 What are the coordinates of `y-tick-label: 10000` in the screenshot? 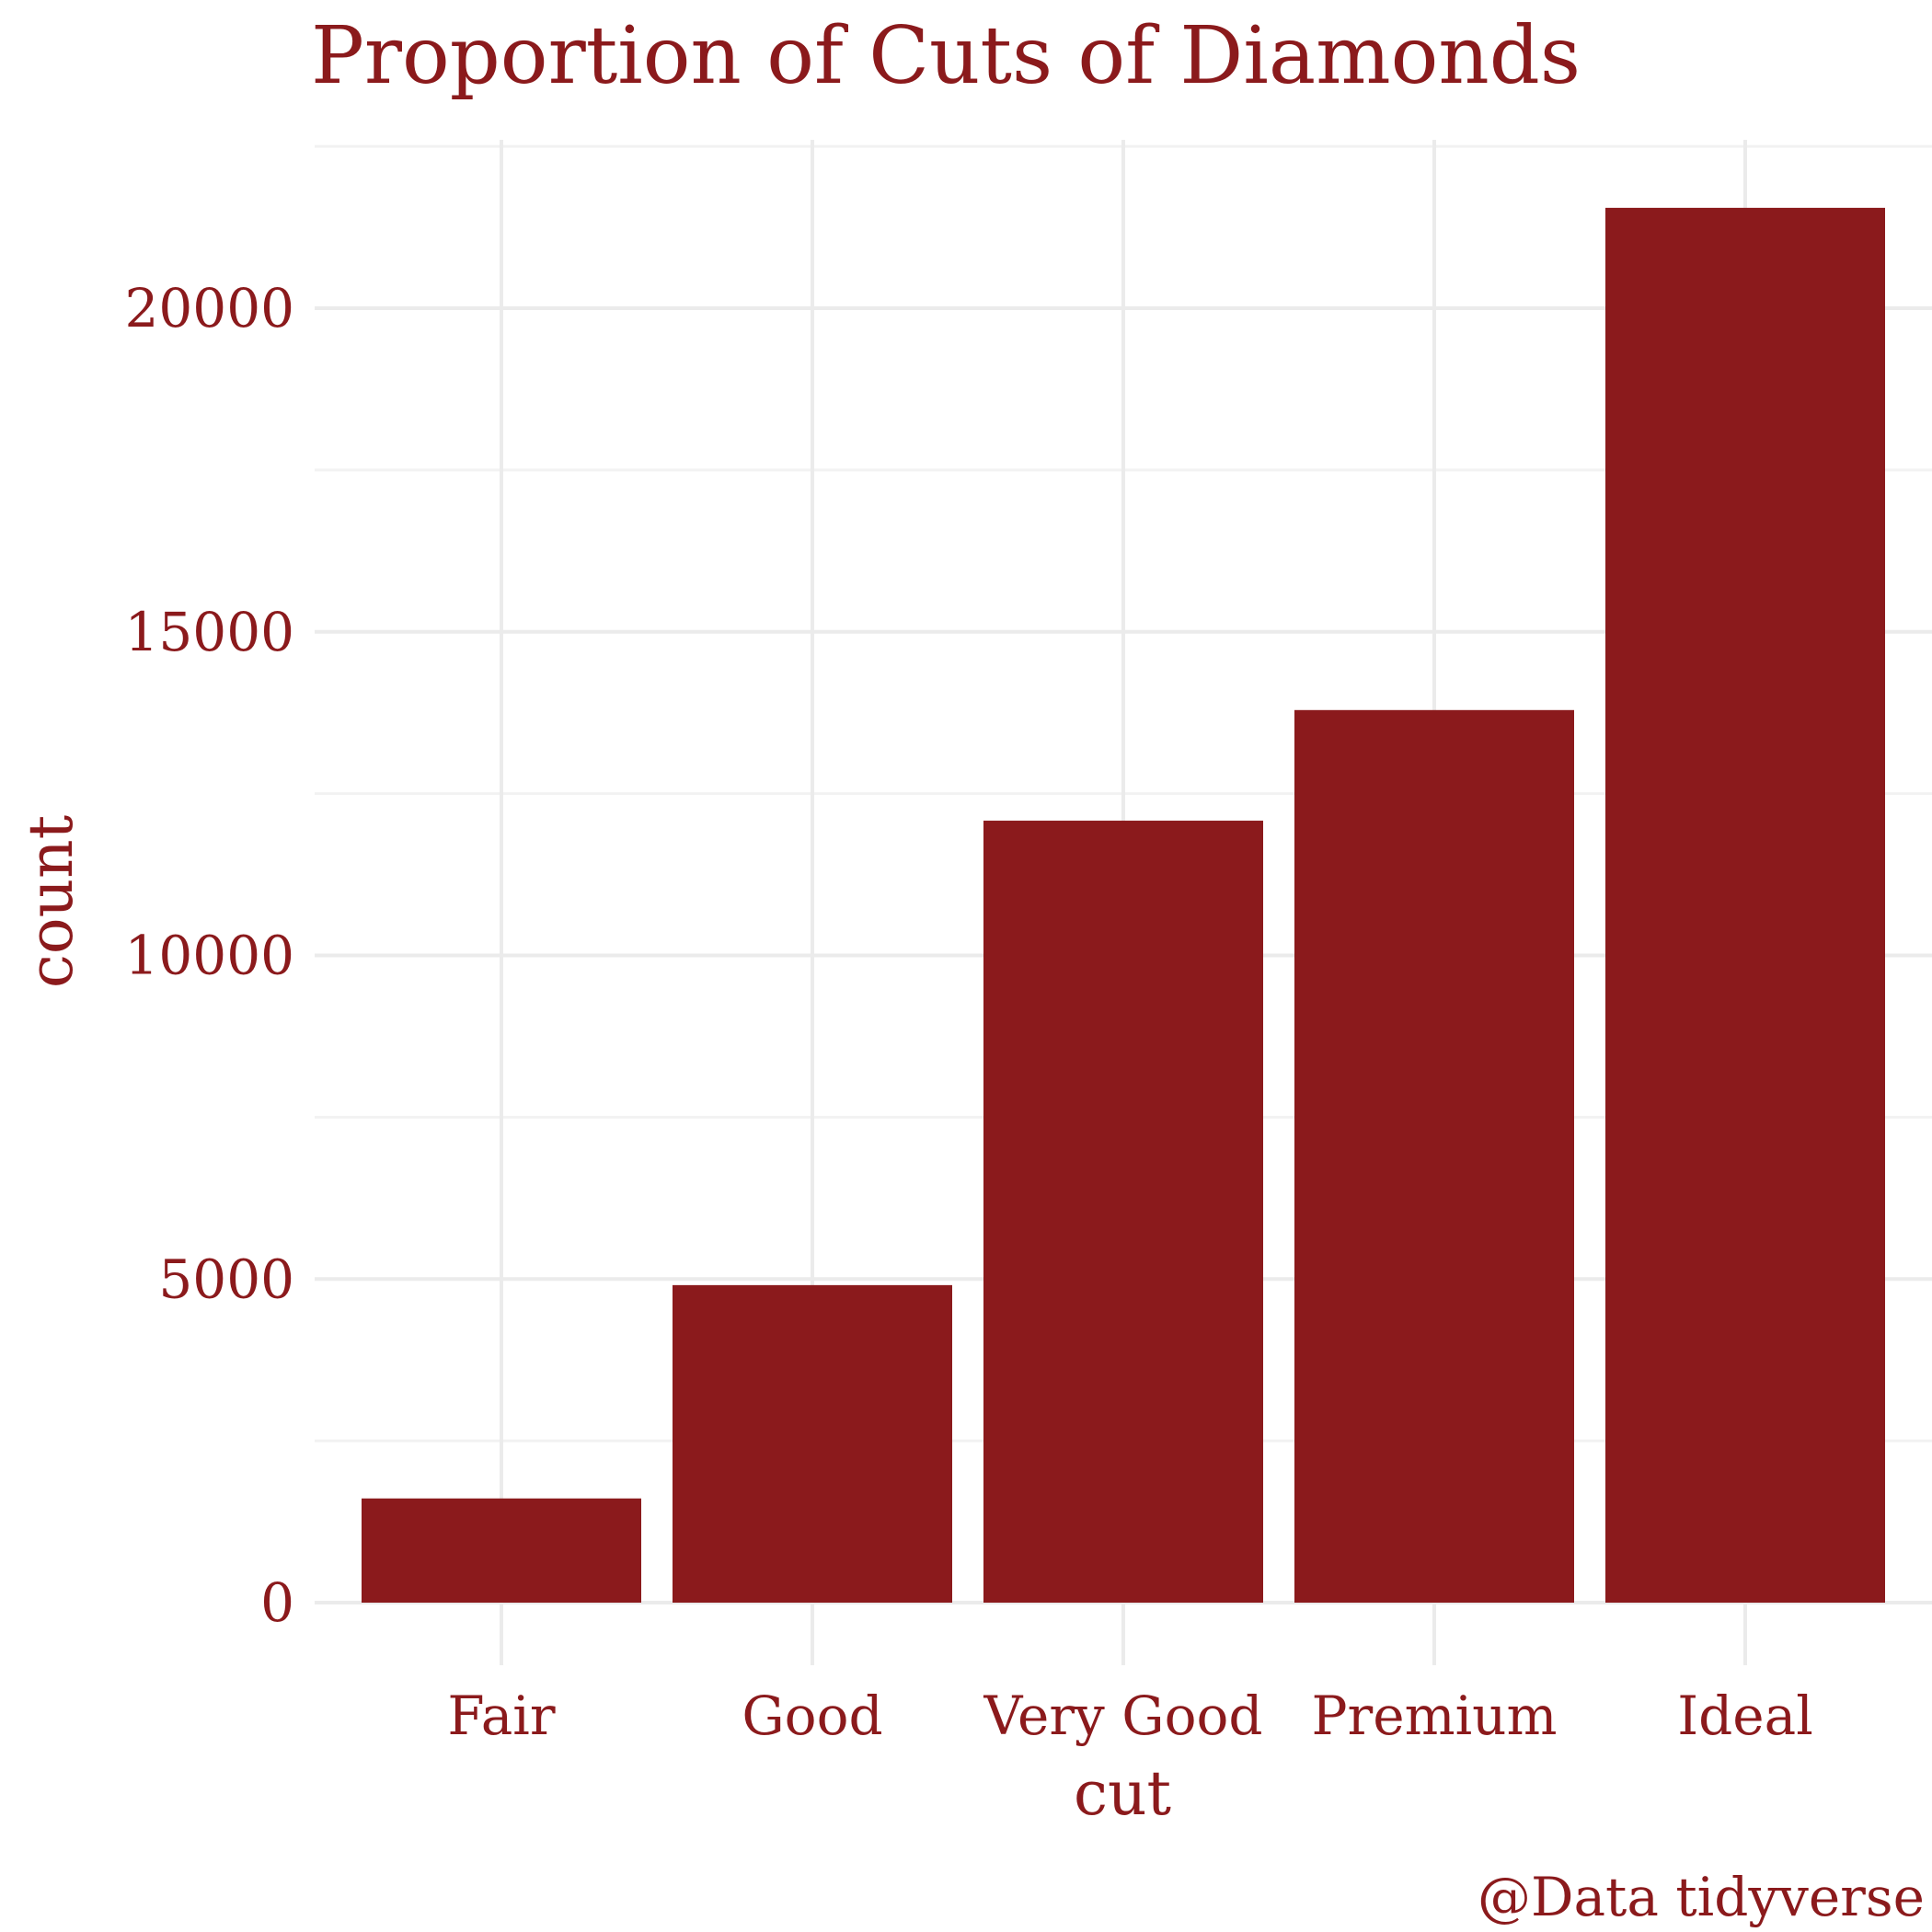 It's located at (209, 956).